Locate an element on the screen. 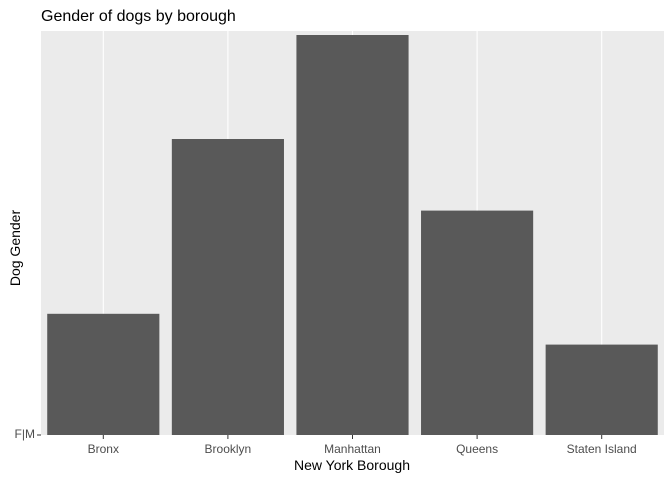 The image size is (672, 480). x-axis-title: New York Borough is located at coordinates (352, 465).